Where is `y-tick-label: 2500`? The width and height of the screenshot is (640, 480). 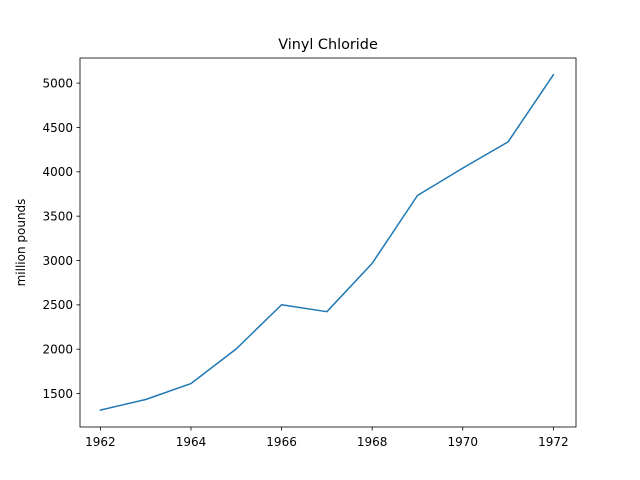 y-tick-label: 2500 is located at coordinates (57, 305).